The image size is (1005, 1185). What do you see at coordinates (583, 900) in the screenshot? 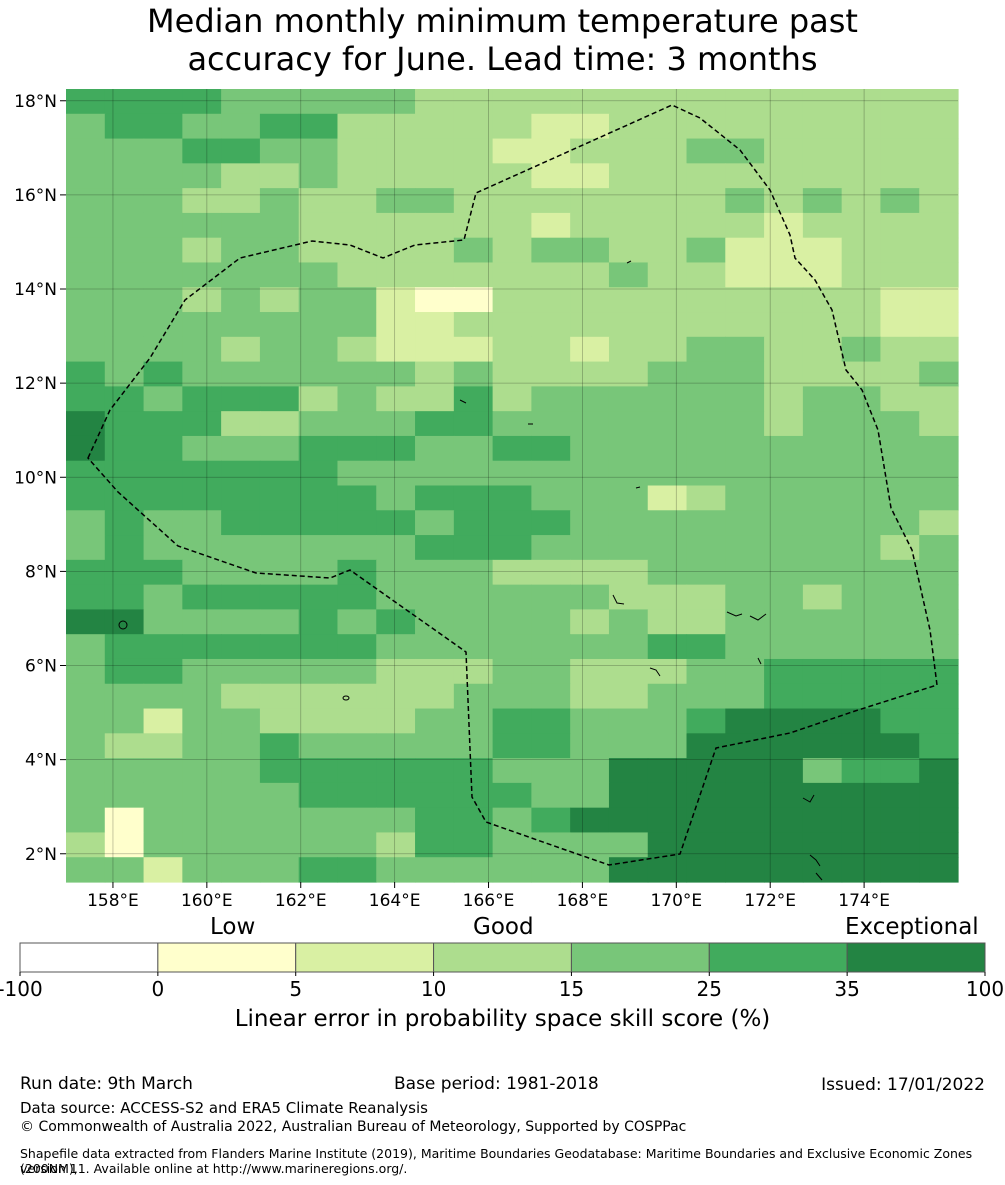
I see `x-tick-label: 168°E` at bounding box center [583, 900].